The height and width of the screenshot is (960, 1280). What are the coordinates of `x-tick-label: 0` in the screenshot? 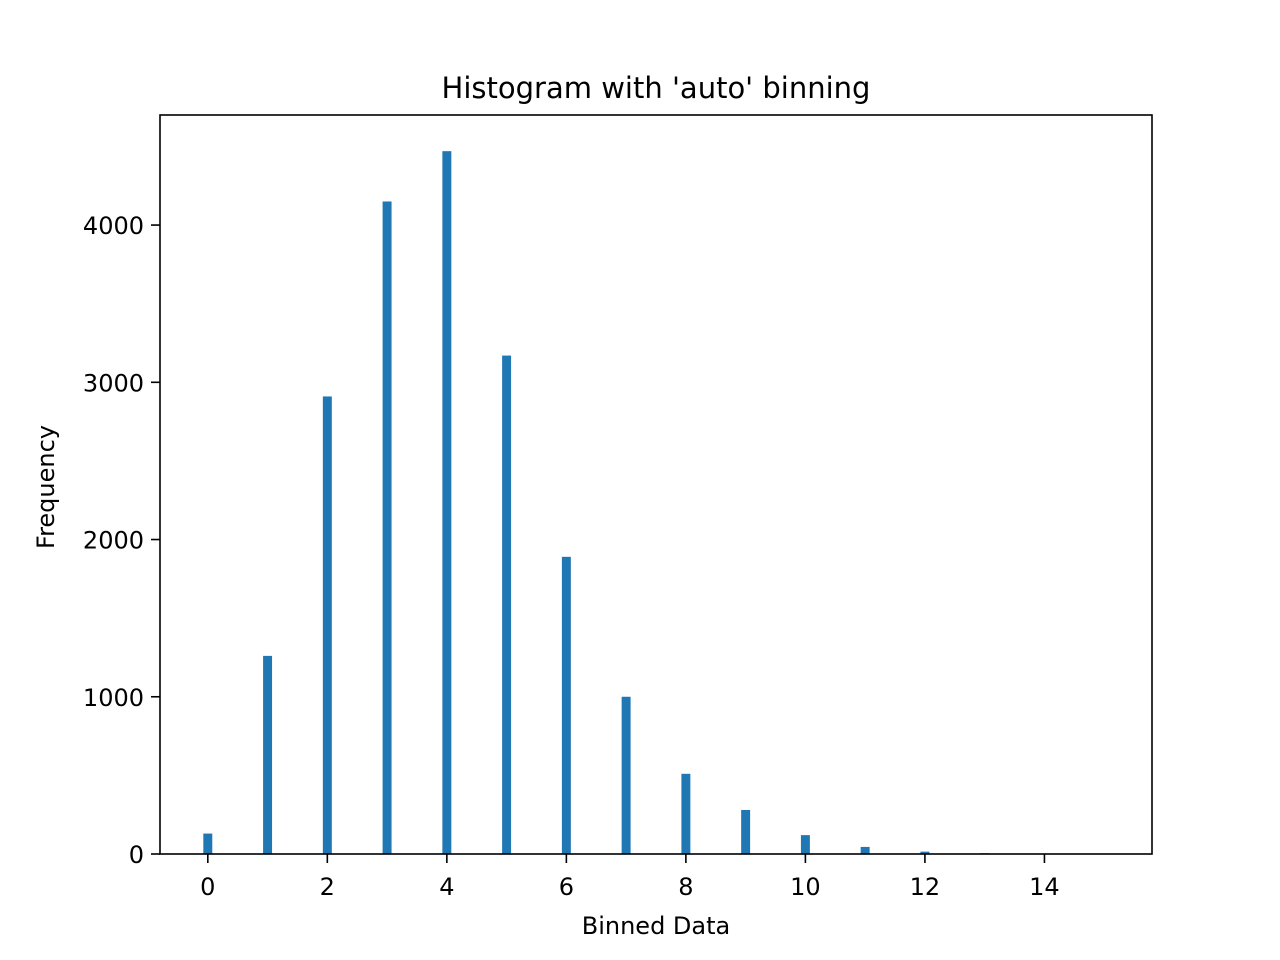 It's located at (207, 887).